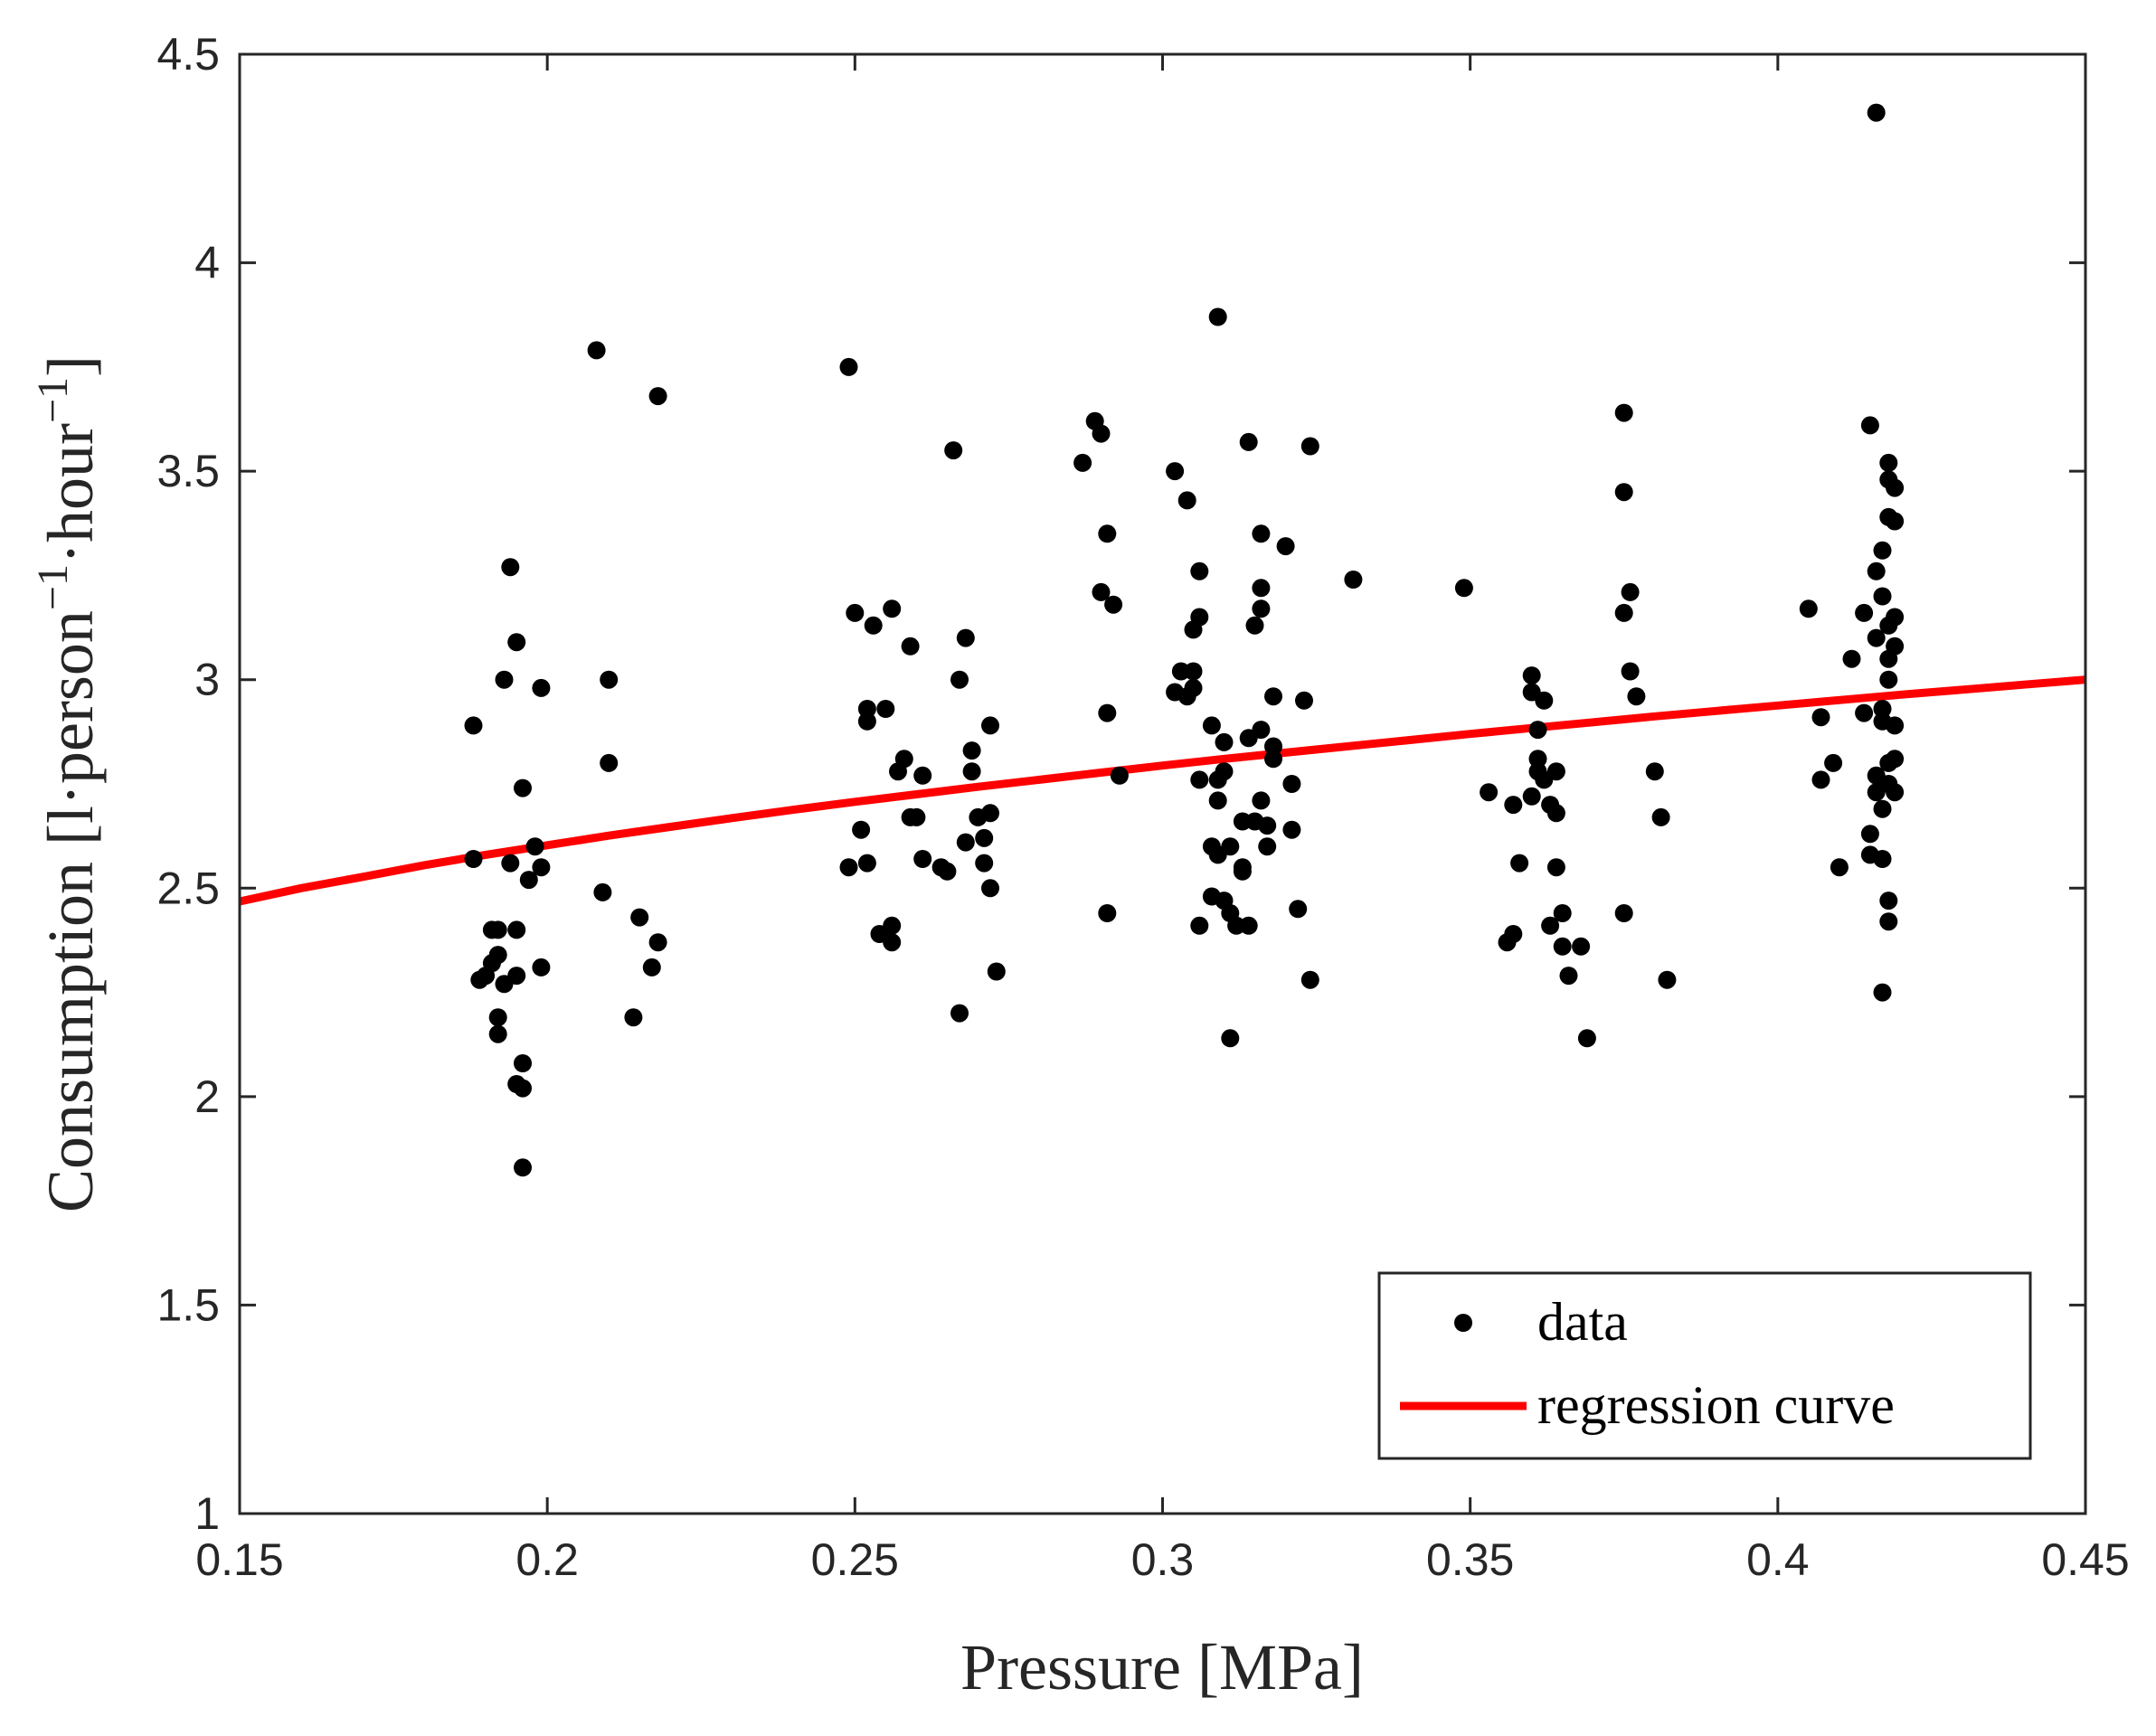 The height and width of the screenshot is (1736, 2156). Describe the element at coordinates (207, 263) in the screenshot. I see `y-tick-label: 4` at that location.